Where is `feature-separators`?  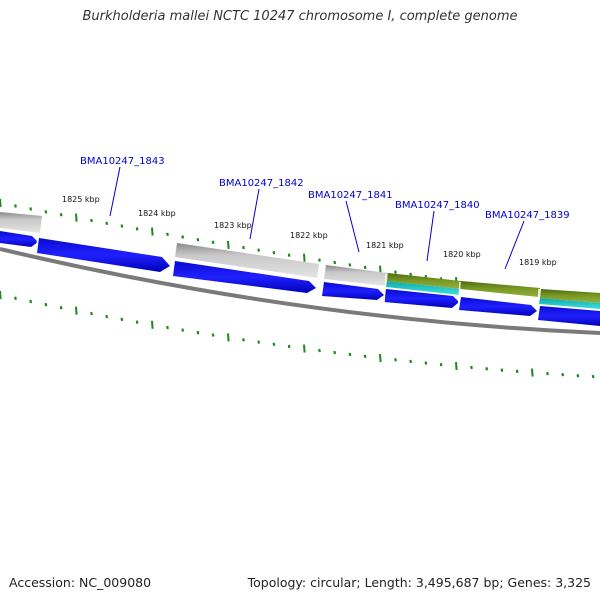
feature-separators is located at coordinates (287, 278).